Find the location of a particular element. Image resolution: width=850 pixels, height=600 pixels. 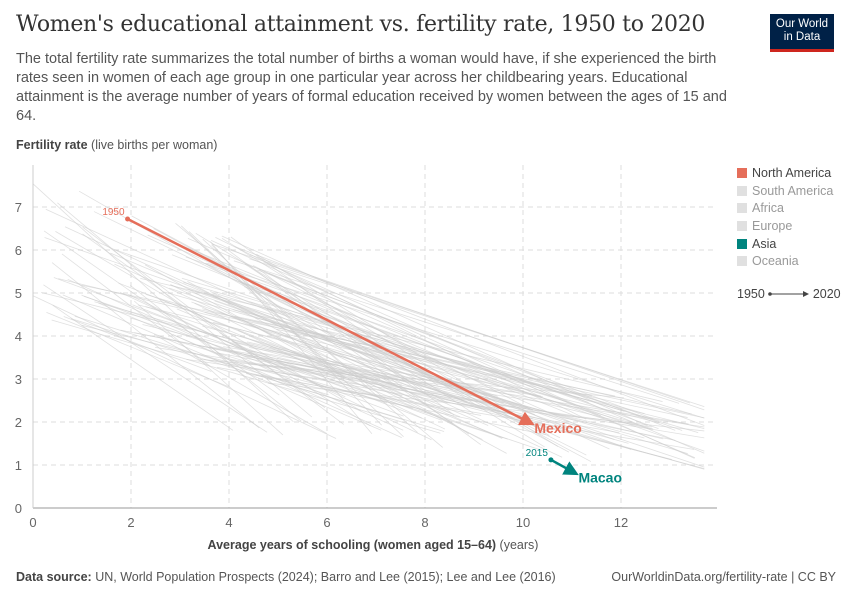

y-tick-label: 6 is located at coordinates (18, 250).